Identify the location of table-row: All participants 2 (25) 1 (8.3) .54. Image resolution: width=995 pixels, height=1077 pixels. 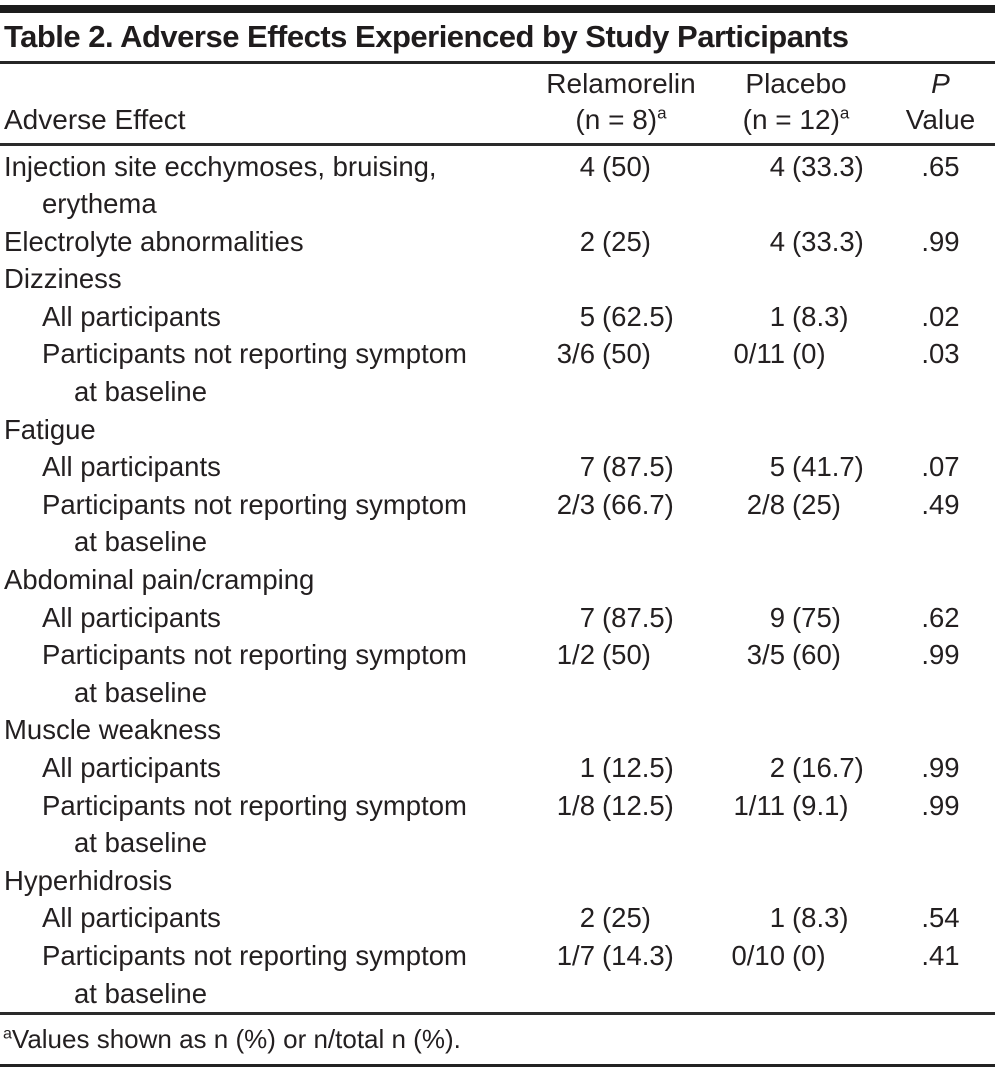
(497, 918).